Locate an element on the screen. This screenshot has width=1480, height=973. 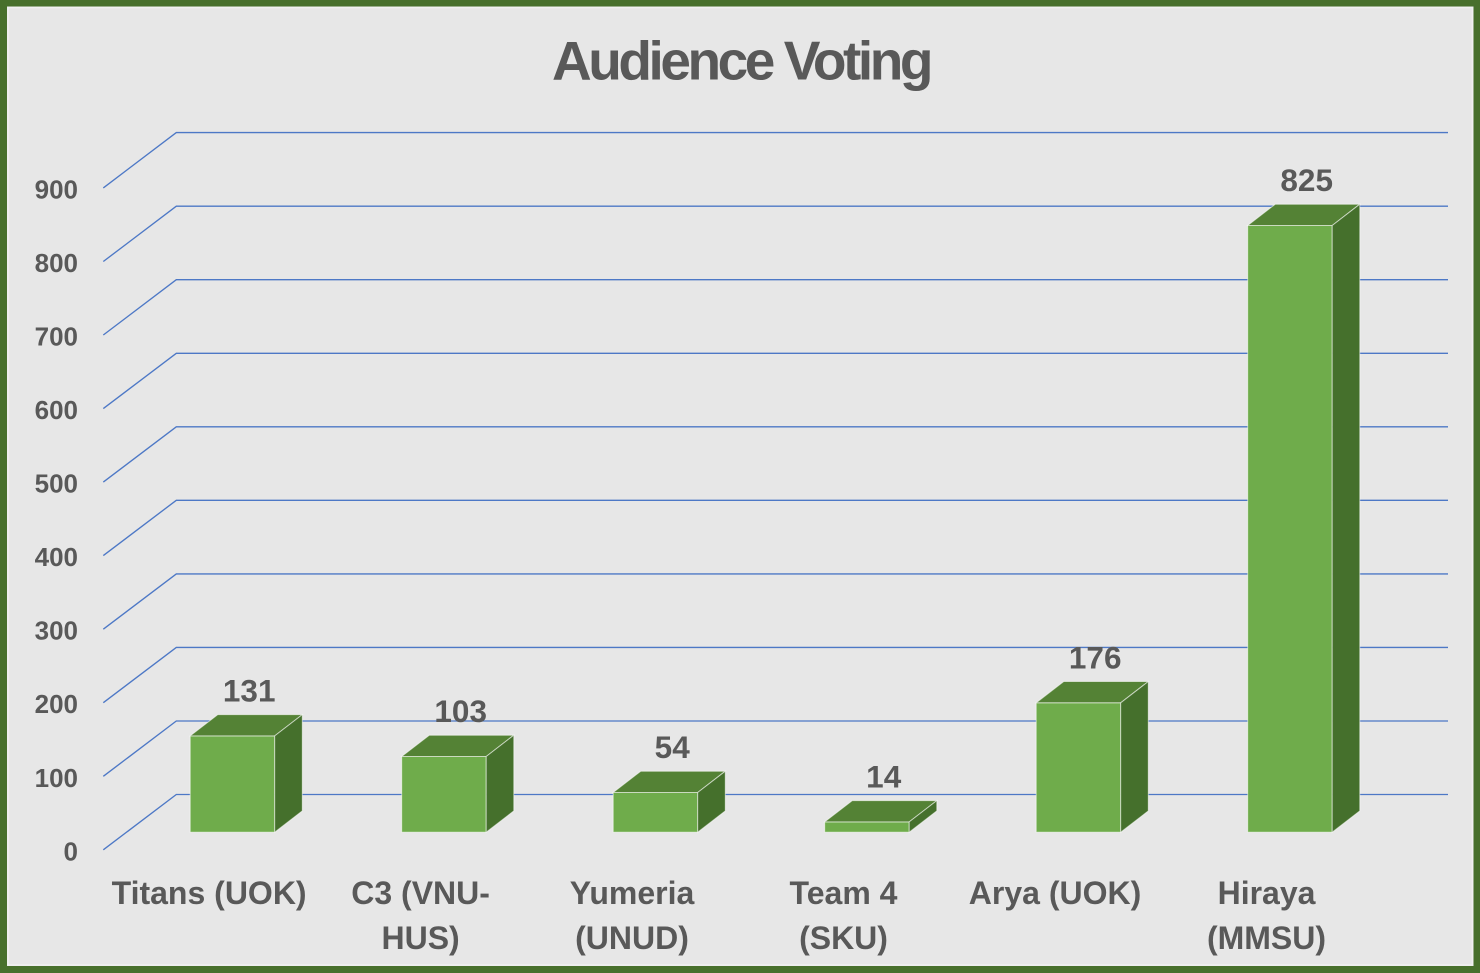
svg-text: Hiraya is located at coordinates (1267, 893).